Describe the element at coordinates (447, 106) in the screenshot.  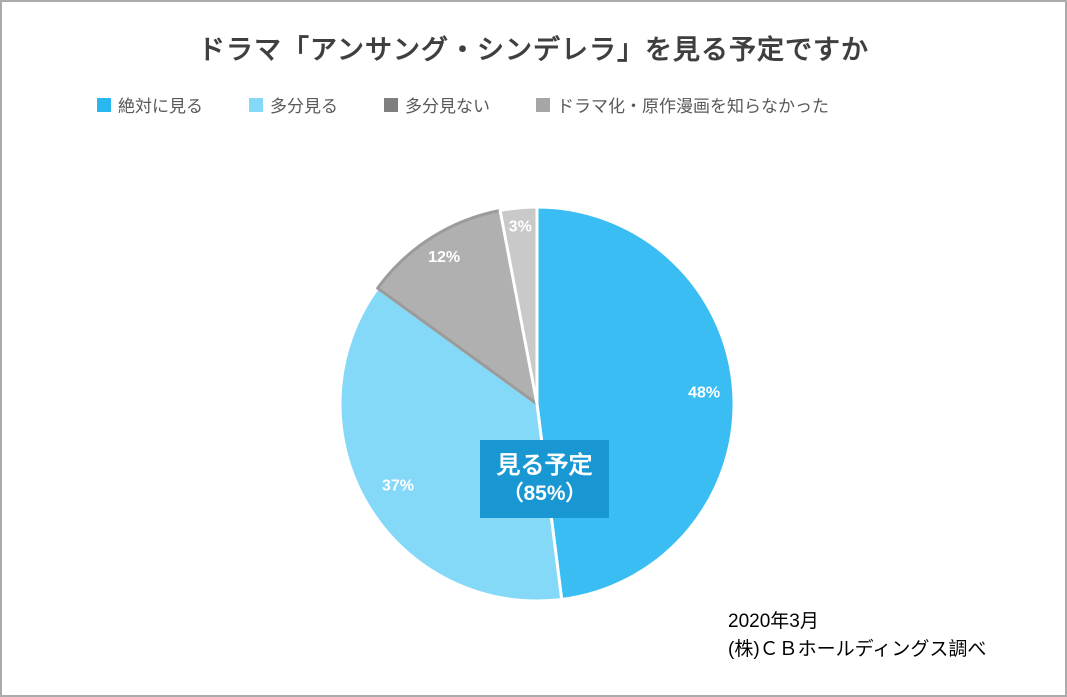
I see `legend-item-label: 多分見ない` at that location.